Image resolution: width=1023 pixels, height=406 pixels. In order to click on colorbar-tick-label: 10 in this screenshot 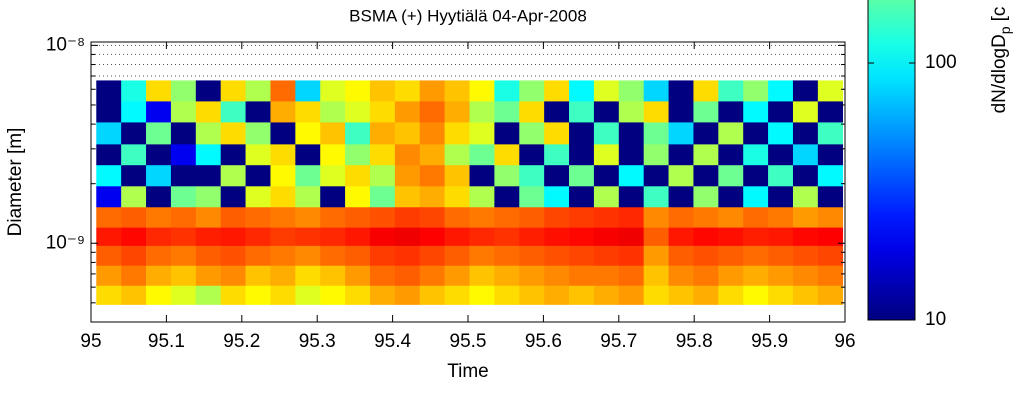, I will do `click(935, 319)`.